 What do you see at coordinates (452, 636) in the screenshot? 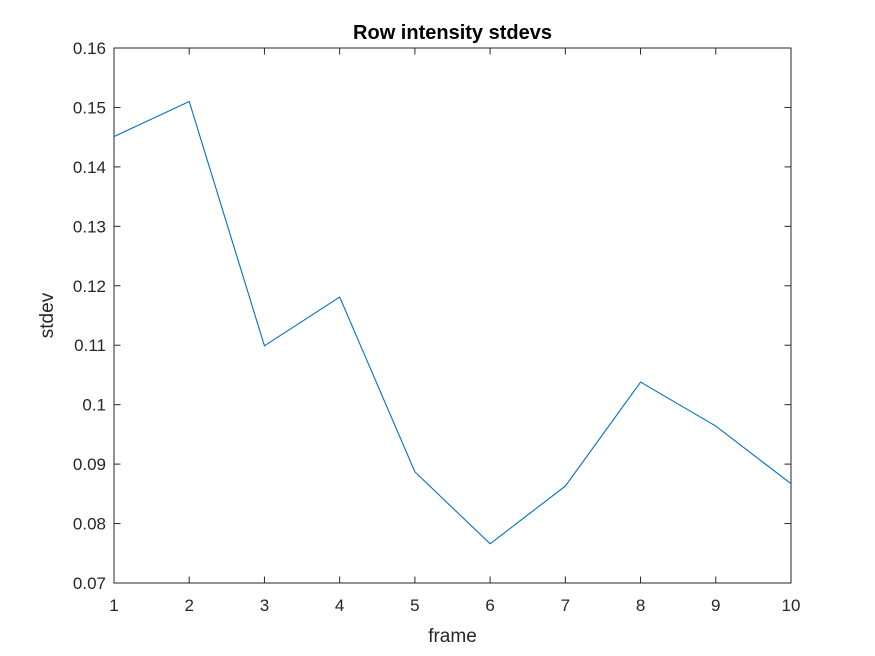
I see `x-axis-label: frame` at bounding box center [452, 636].